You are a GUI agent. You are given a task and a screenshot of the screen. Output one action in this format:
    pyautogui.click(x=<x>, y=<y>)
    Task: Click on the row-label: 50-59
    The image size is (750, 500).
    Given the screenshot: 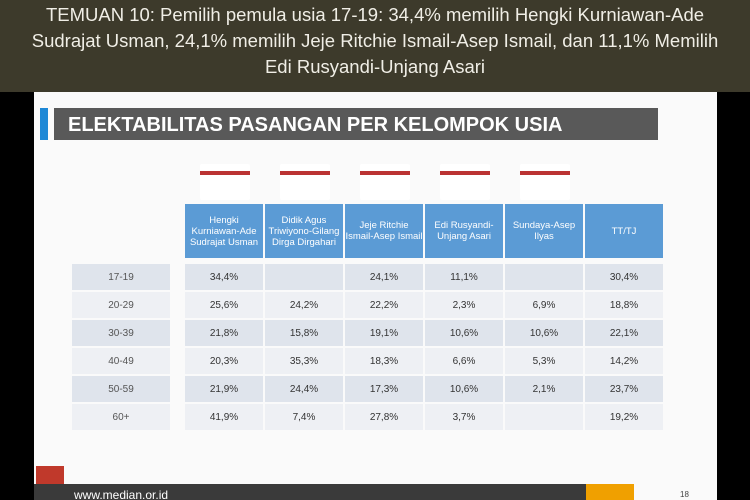 What is the action you would take?
    pyautogui.click(x=121, y=389)
    